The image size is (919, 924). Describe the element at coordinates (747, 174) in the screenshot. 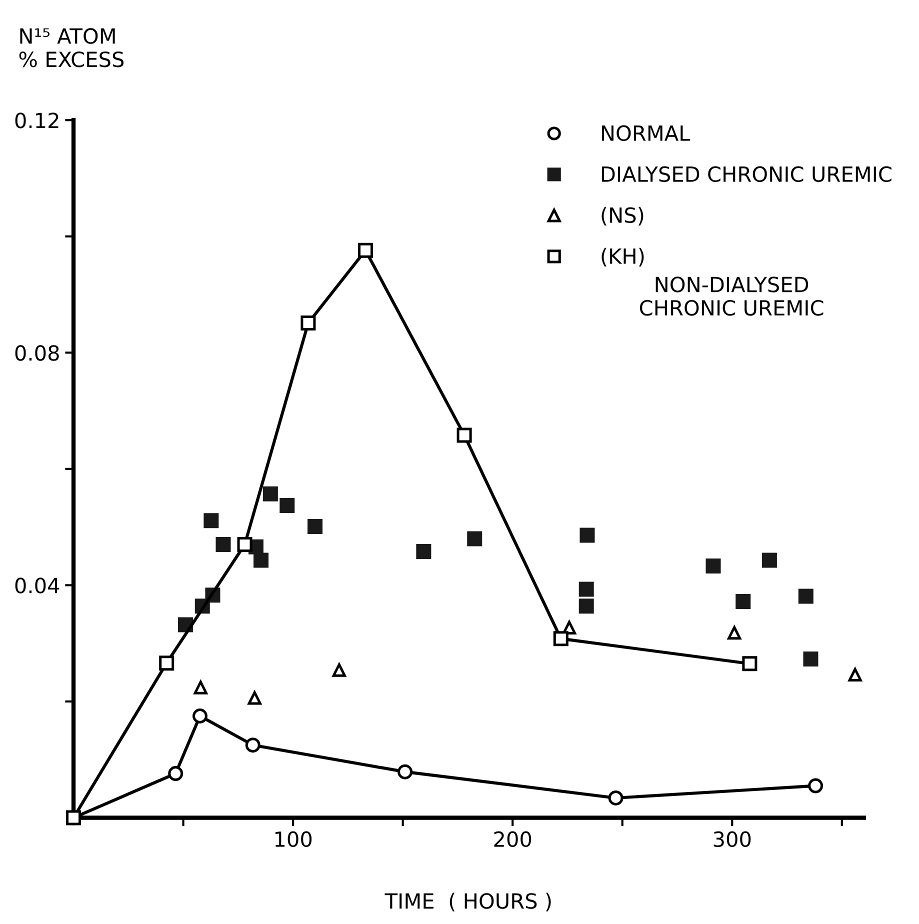

I see `legend-label: DIALYSED CHRONIC UREMIC` at that location.